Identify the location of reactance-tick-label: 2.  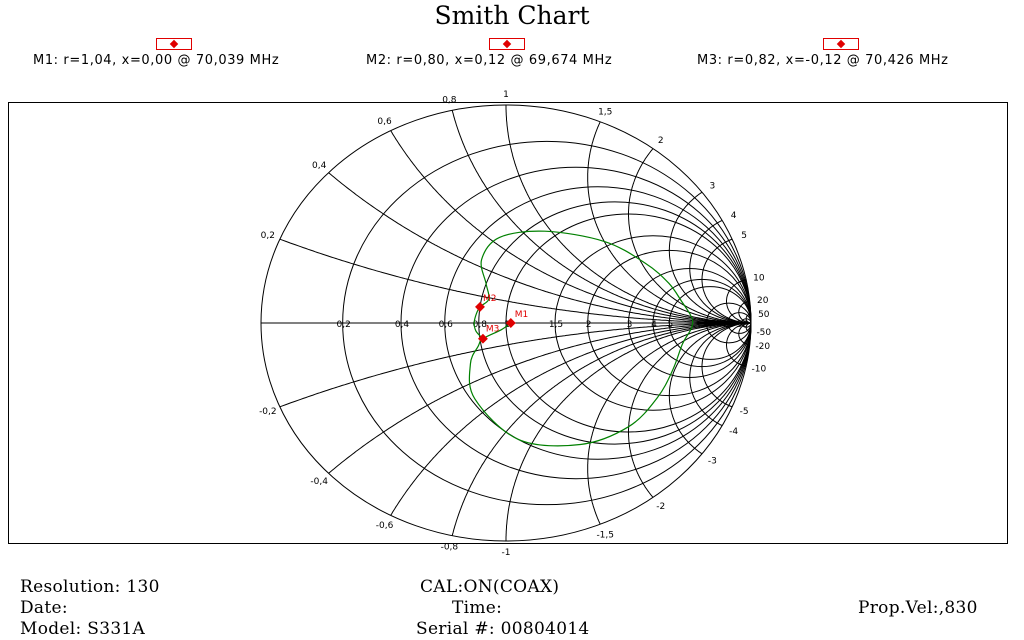
(661, 141).